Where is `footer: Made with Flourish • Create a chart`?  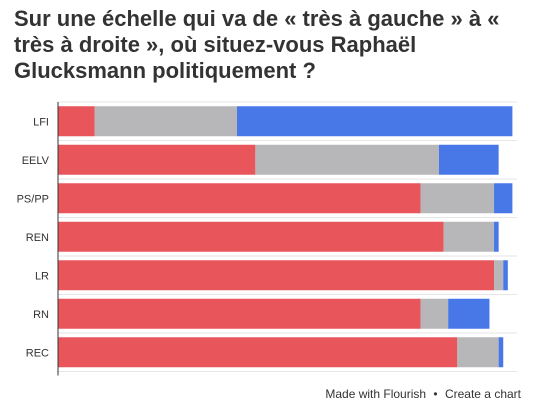 footer: Made with Flourish • Create a chart is located at coordinates (423, 394).